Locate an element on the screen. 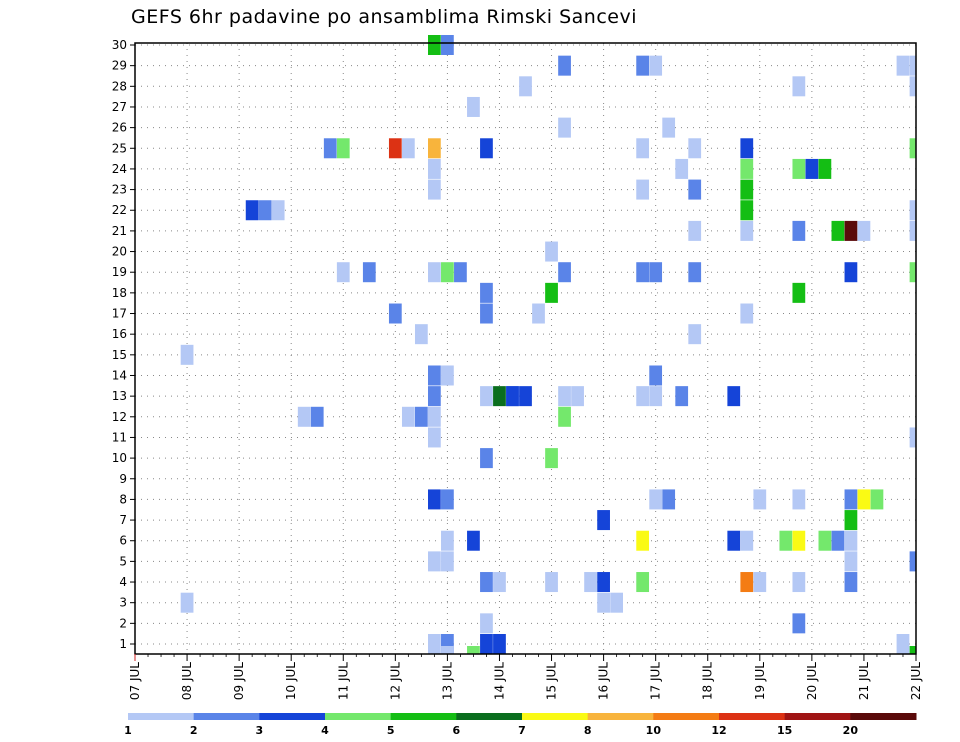 The image size is (960, 742). y-tick-label: 19 is located at coordinates (119, 272).